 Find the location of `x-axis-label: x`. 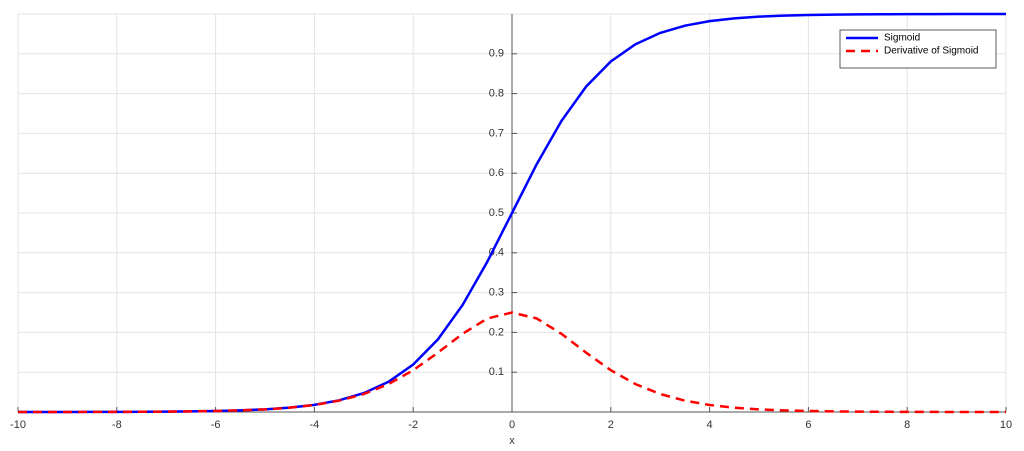

x-axis-label: x is located at coordinates (512, 441).